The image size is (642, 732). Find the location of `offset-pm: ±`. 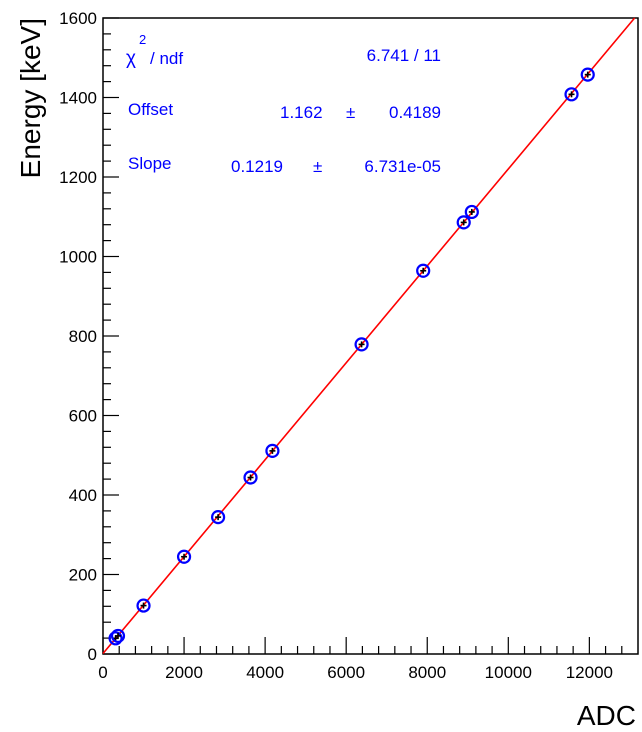

offset-pm: ± is located at coordinates (350, 112).